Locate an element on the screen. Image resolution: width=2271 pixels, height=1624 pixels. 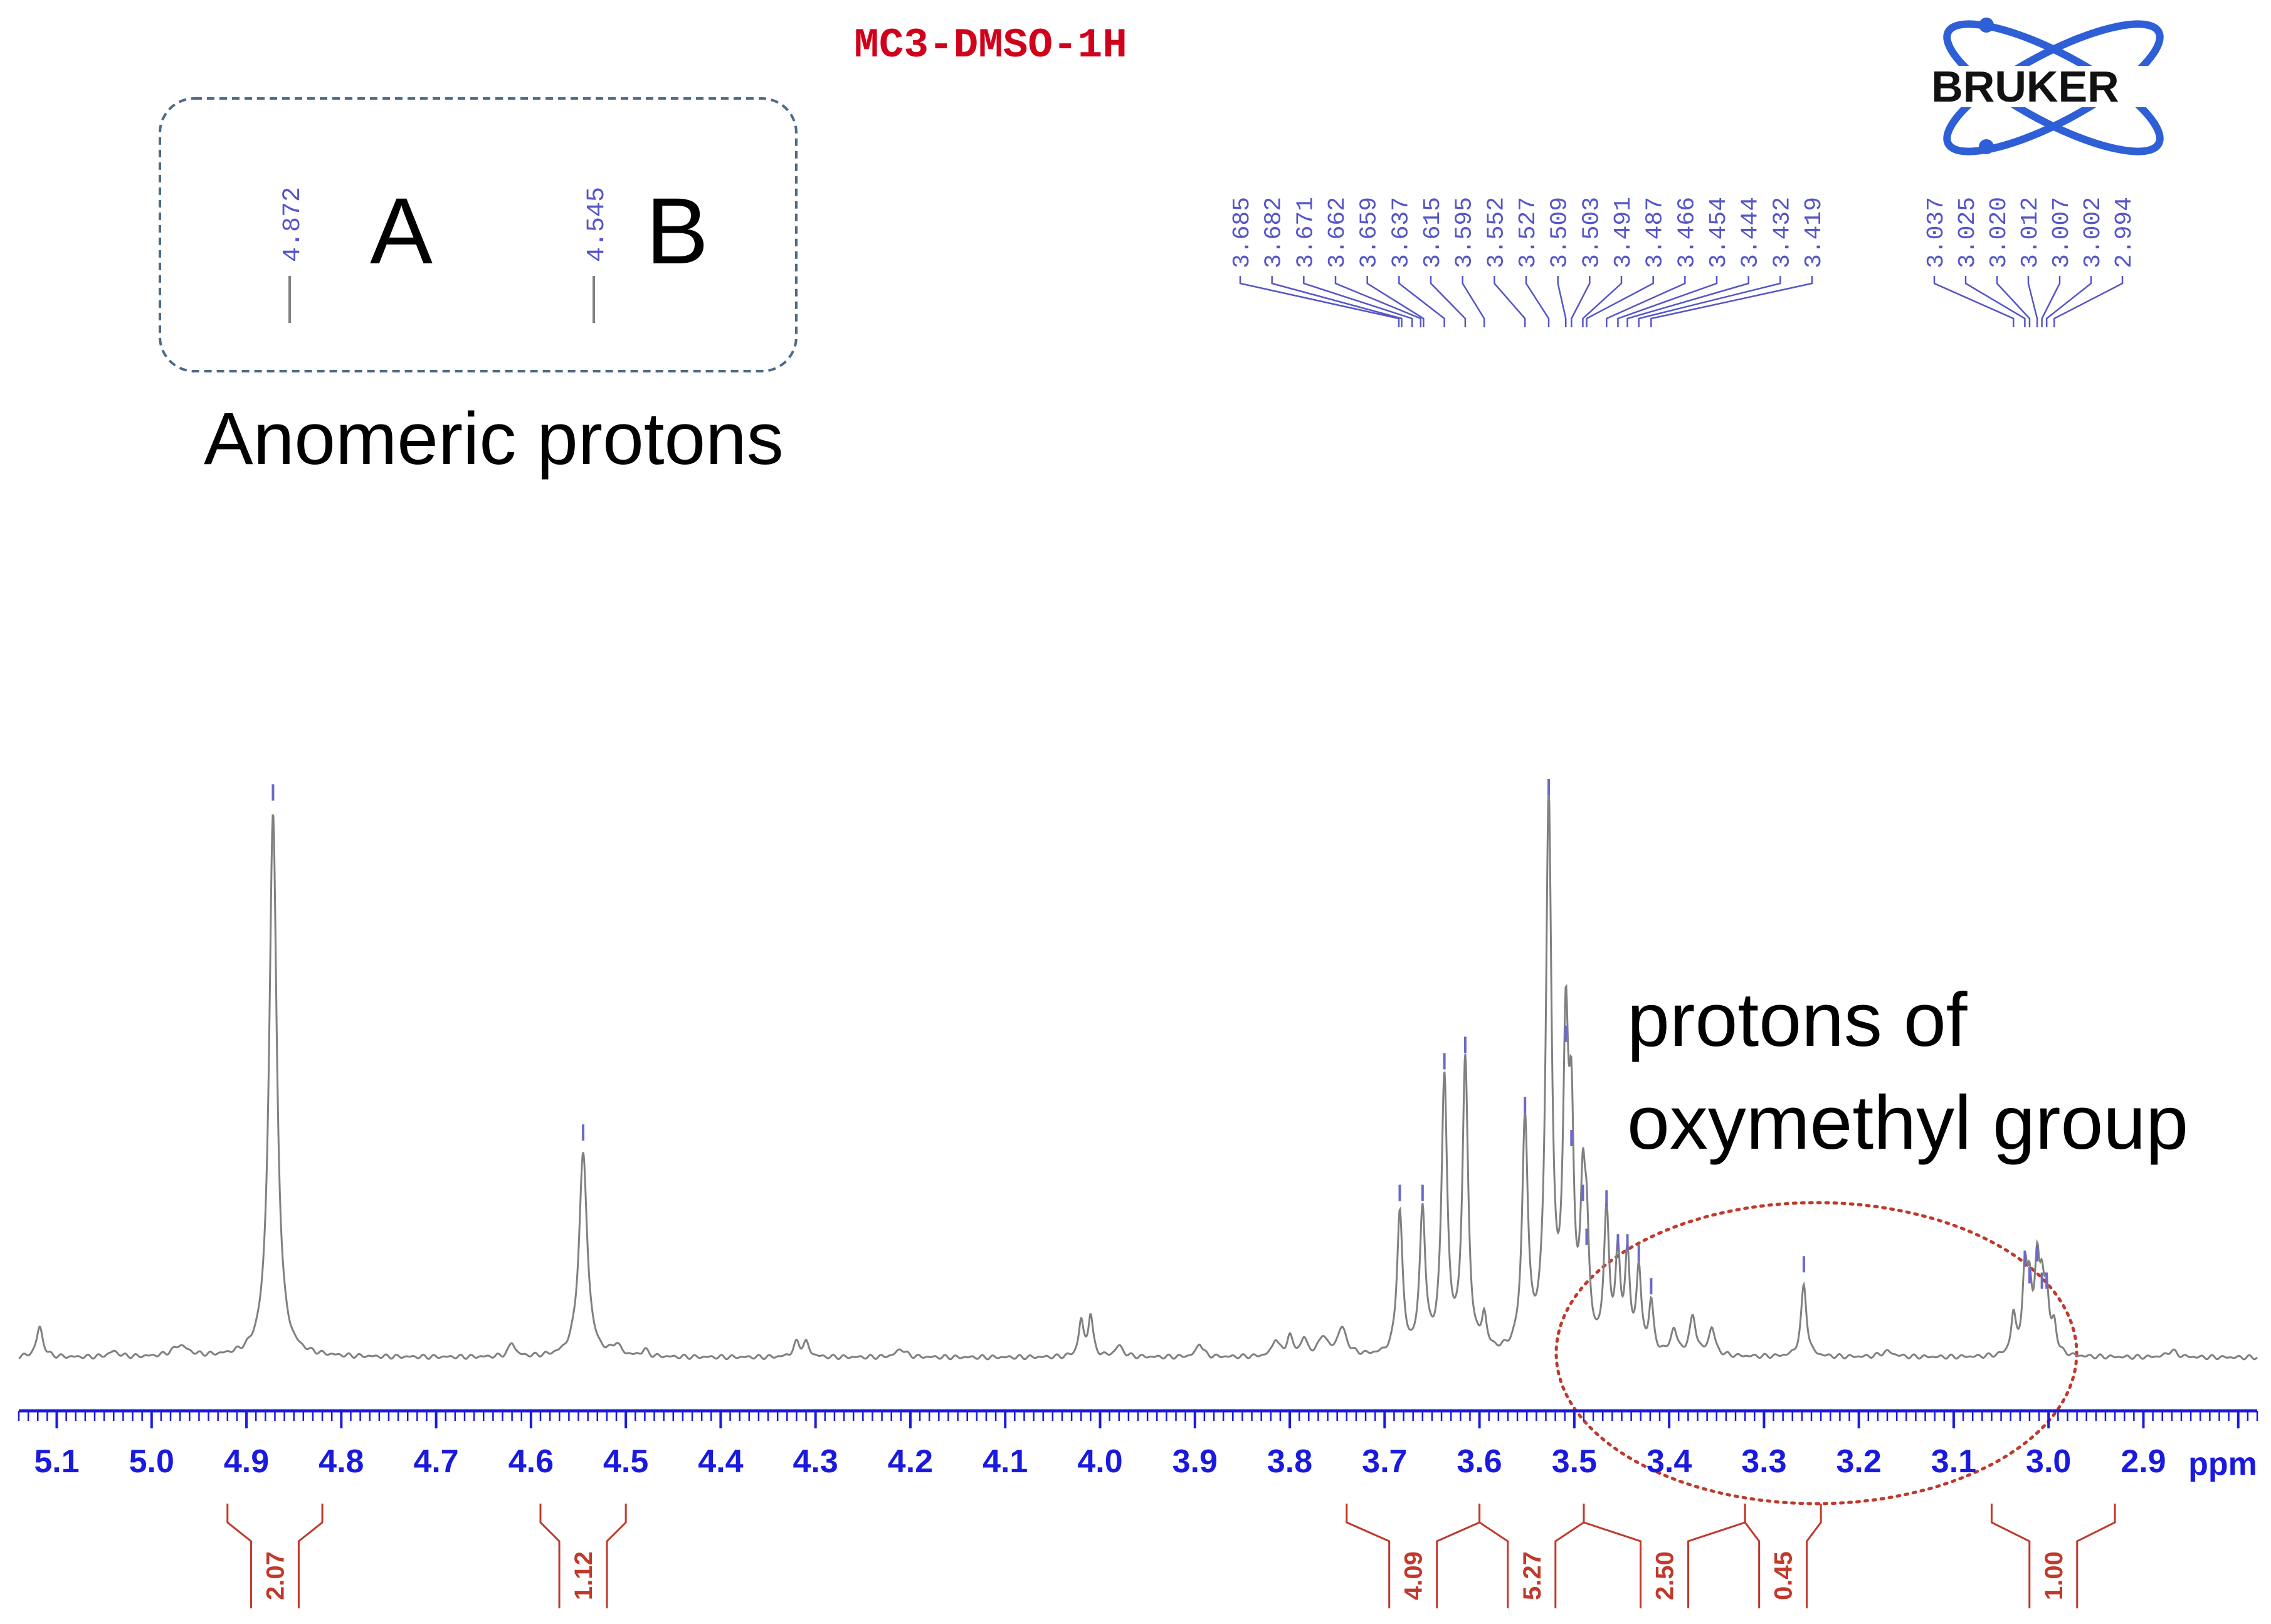
peak-shift-label: 3.552 is located at coordinates (1496, 232).